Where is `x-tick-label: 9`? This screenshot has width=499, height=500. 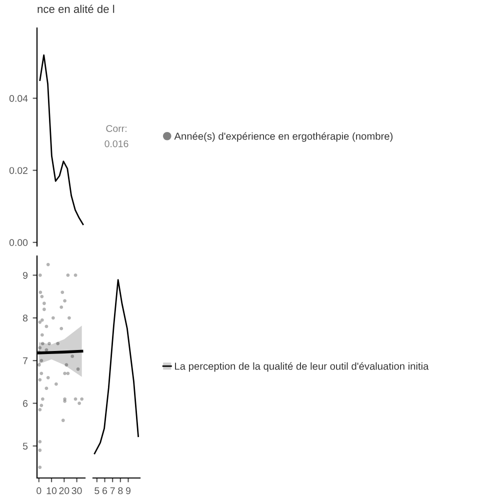 x-tick-label: 9 is located at coordinates (128, 490).